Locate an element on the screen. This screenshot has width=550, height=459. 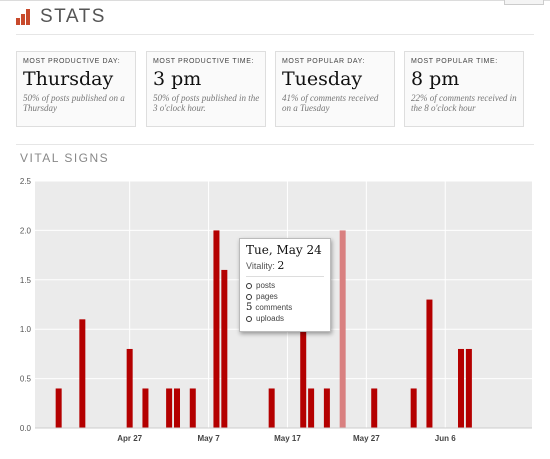
x-tick-label: Jun 6 is located at coordinates (445, 438).